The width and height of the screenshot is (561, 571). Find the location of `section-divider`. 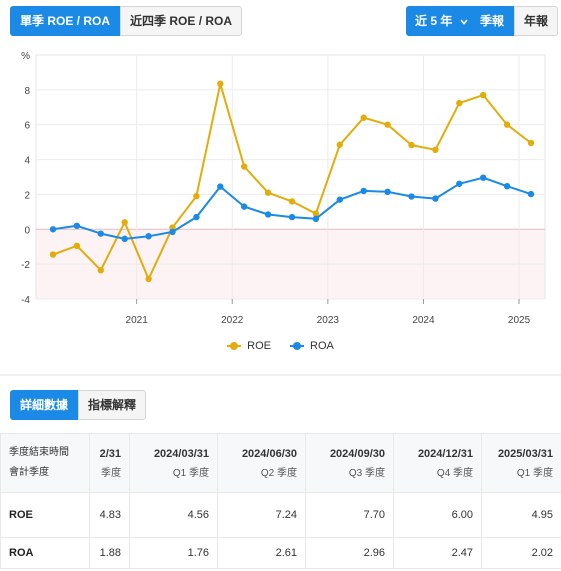

section-divider is located at coordinates (280, 375).